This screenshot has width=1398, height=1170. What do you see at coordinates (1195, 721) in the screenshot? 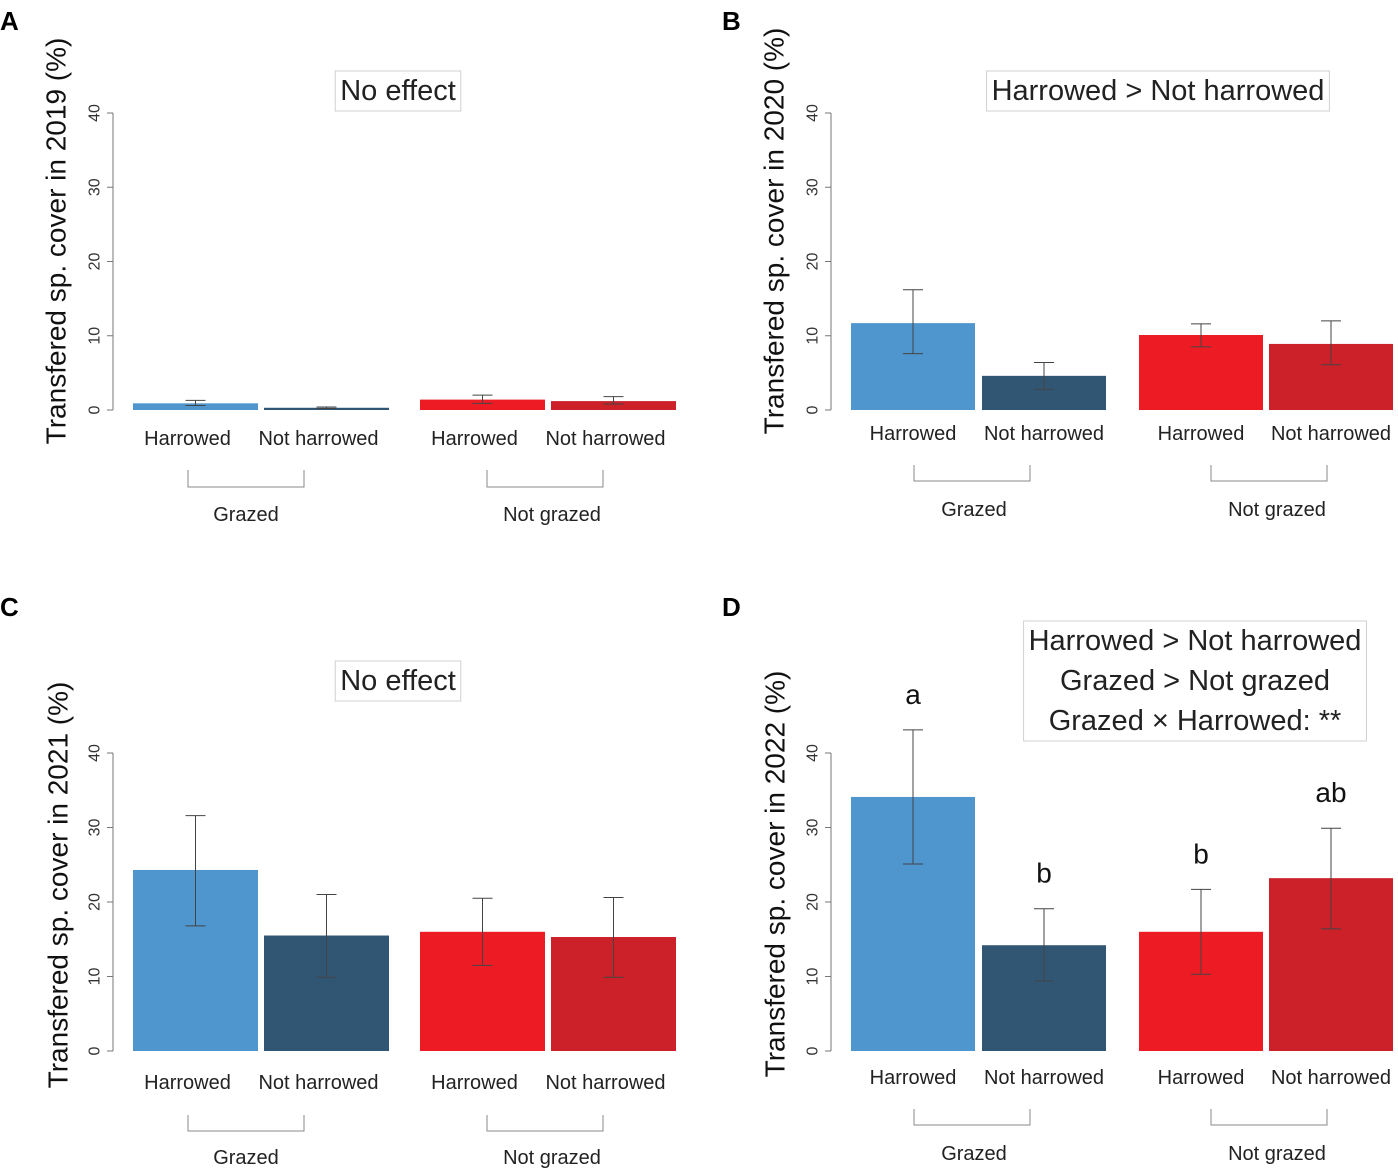
I see `annotation-text: Grazed × Harrowed: **` at bounding box center [1195, 721].